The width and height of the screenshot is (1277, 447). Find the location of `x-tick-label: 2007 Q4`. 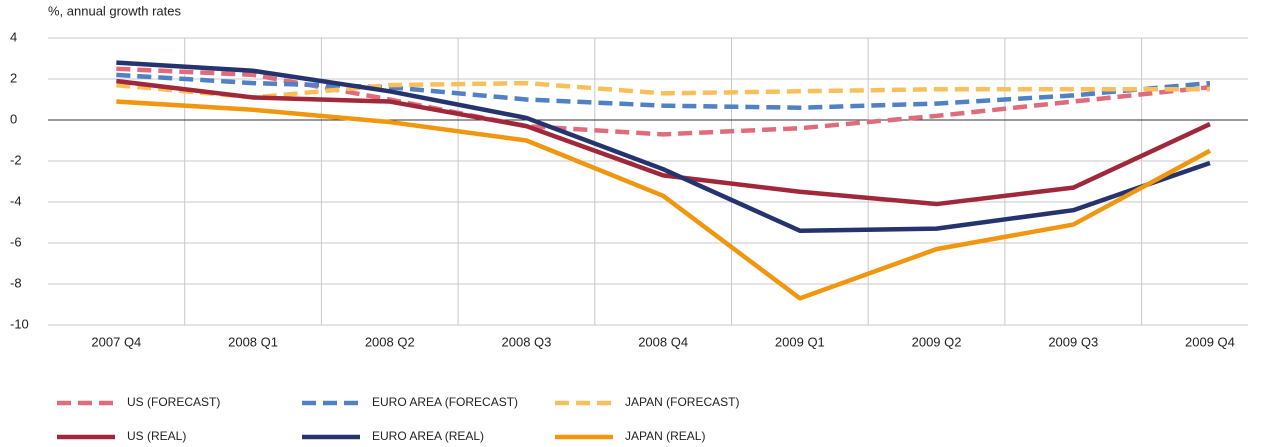

x-tick-label: 2007 Q4 is located at coordinates (116, 341).